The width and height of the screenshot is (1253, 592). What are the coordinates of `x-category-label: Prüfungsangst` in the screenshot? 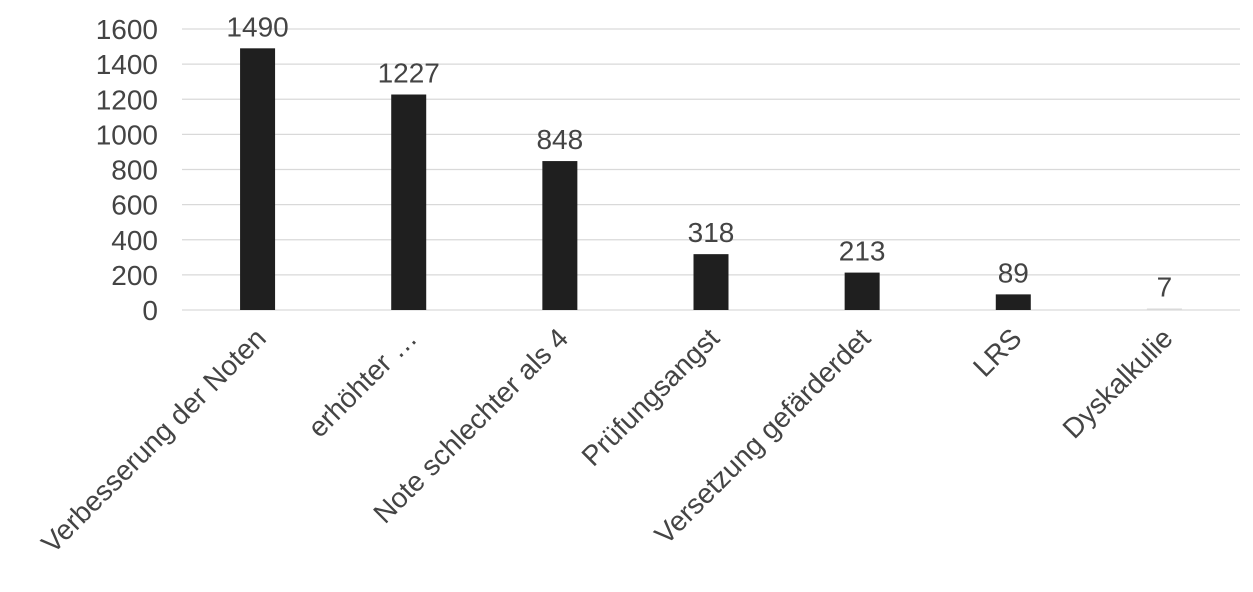 It's located at (651, 397).